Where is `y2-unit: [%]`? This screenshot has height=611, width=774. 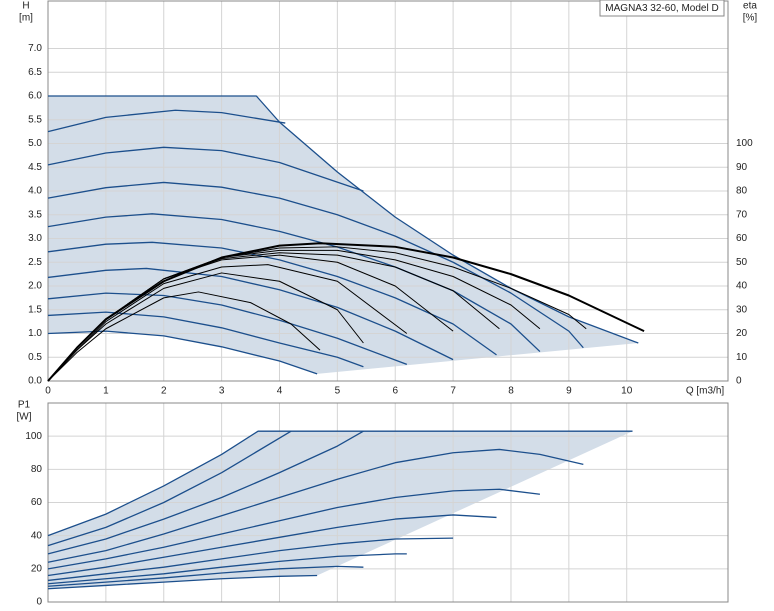 y2-unit: [%] is located at coordinates (750, 18).